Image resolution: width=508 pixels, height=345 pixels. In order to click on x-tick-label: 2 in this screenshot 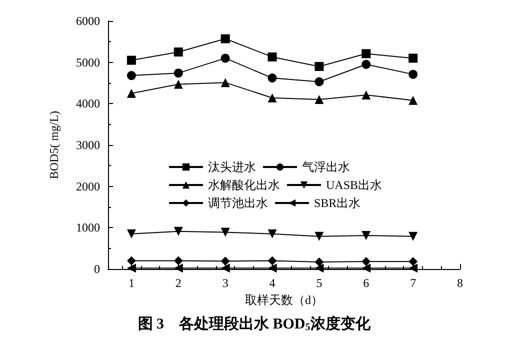, I will do `click(178, 283)`.